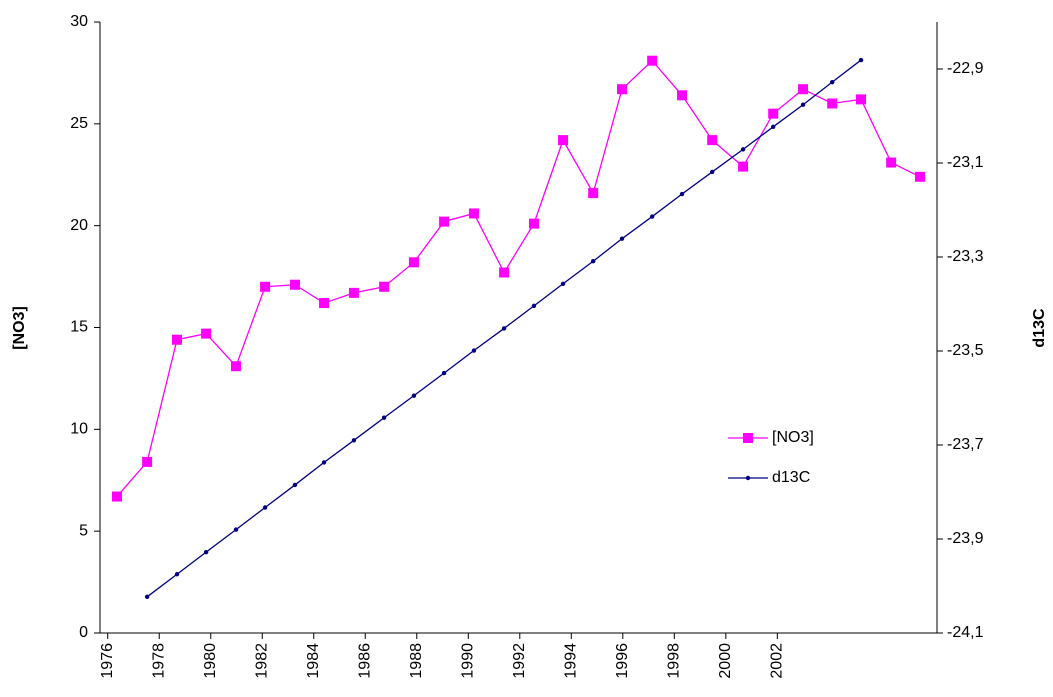 Image resolution: width=1053 pixels, height=697 pixels. I want to click on legend-label: [NO3], so click(793, 437).